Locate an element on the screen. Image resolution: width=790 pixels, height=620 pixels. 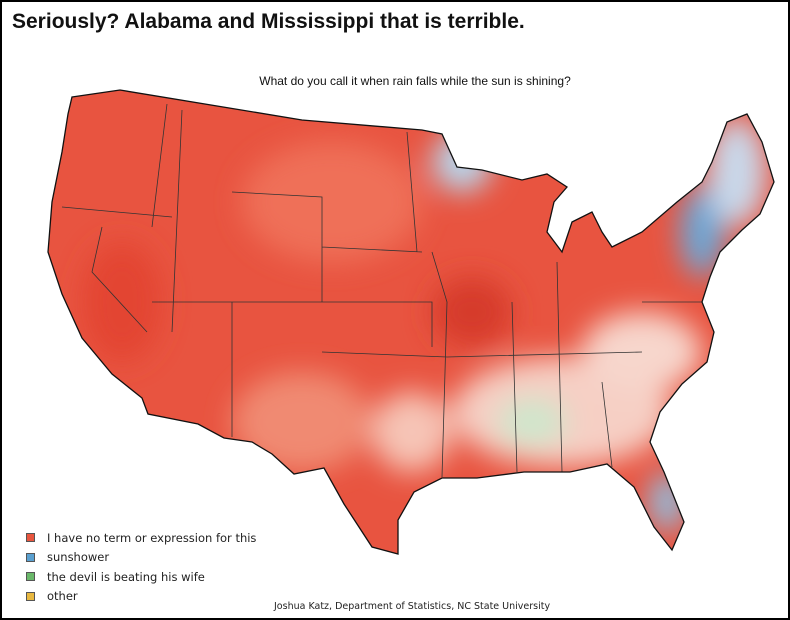
legend-label: other is located at coordinates (62, 596).